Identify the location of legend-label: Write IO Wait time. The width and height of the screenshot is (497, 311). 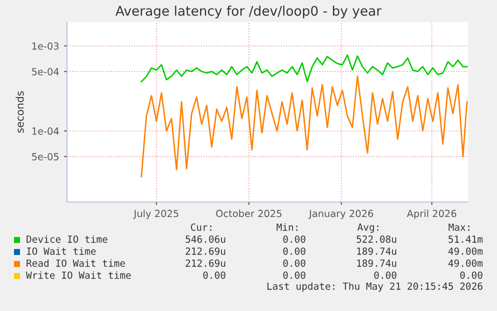
(78, 275).